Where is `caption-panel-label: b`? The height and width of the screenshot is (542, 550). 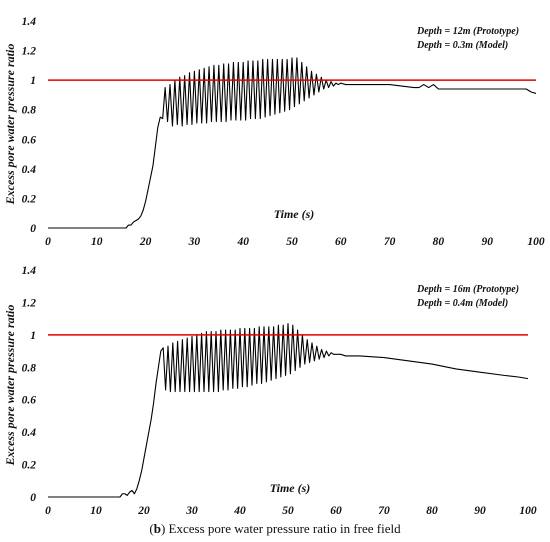
caption-panel-label: b is located at coordinates (157, 528).